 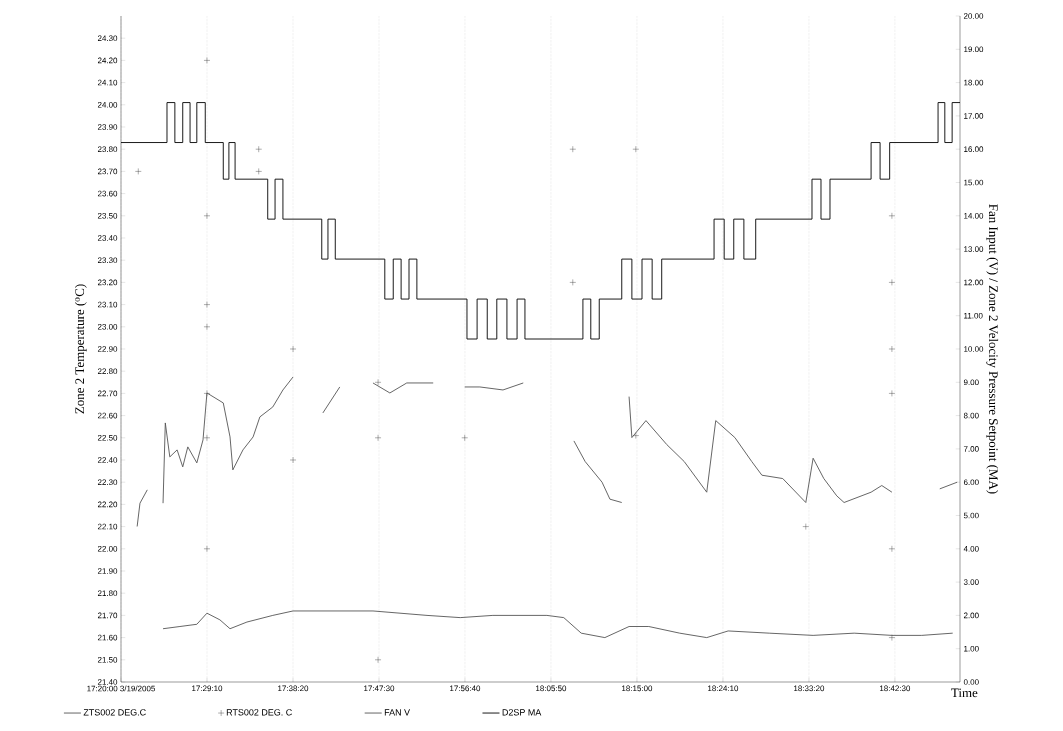 What do you see at coordinates (992, 349) in the screenshot?
I see `y2-axis-title: Fan Input (V) / Zone 2 Velocity Pressure Setpoint (MA)` at bounding box center [992, 349].